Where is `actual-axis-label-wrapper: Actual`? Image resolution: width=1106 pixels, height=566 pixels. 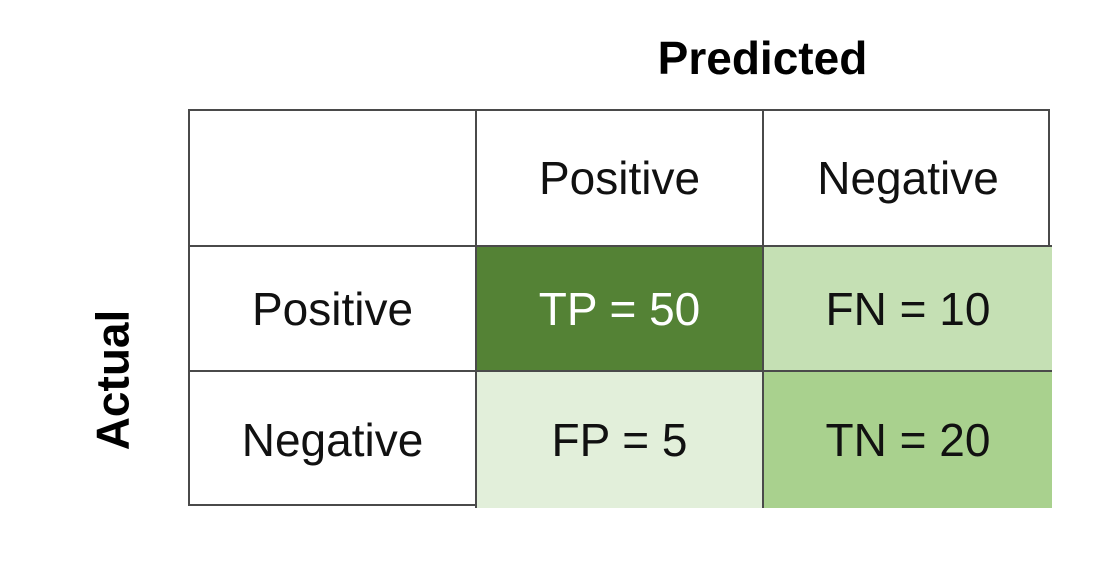
actual-axis-label-wrapper: Actual is located at coordinates (112, 380).